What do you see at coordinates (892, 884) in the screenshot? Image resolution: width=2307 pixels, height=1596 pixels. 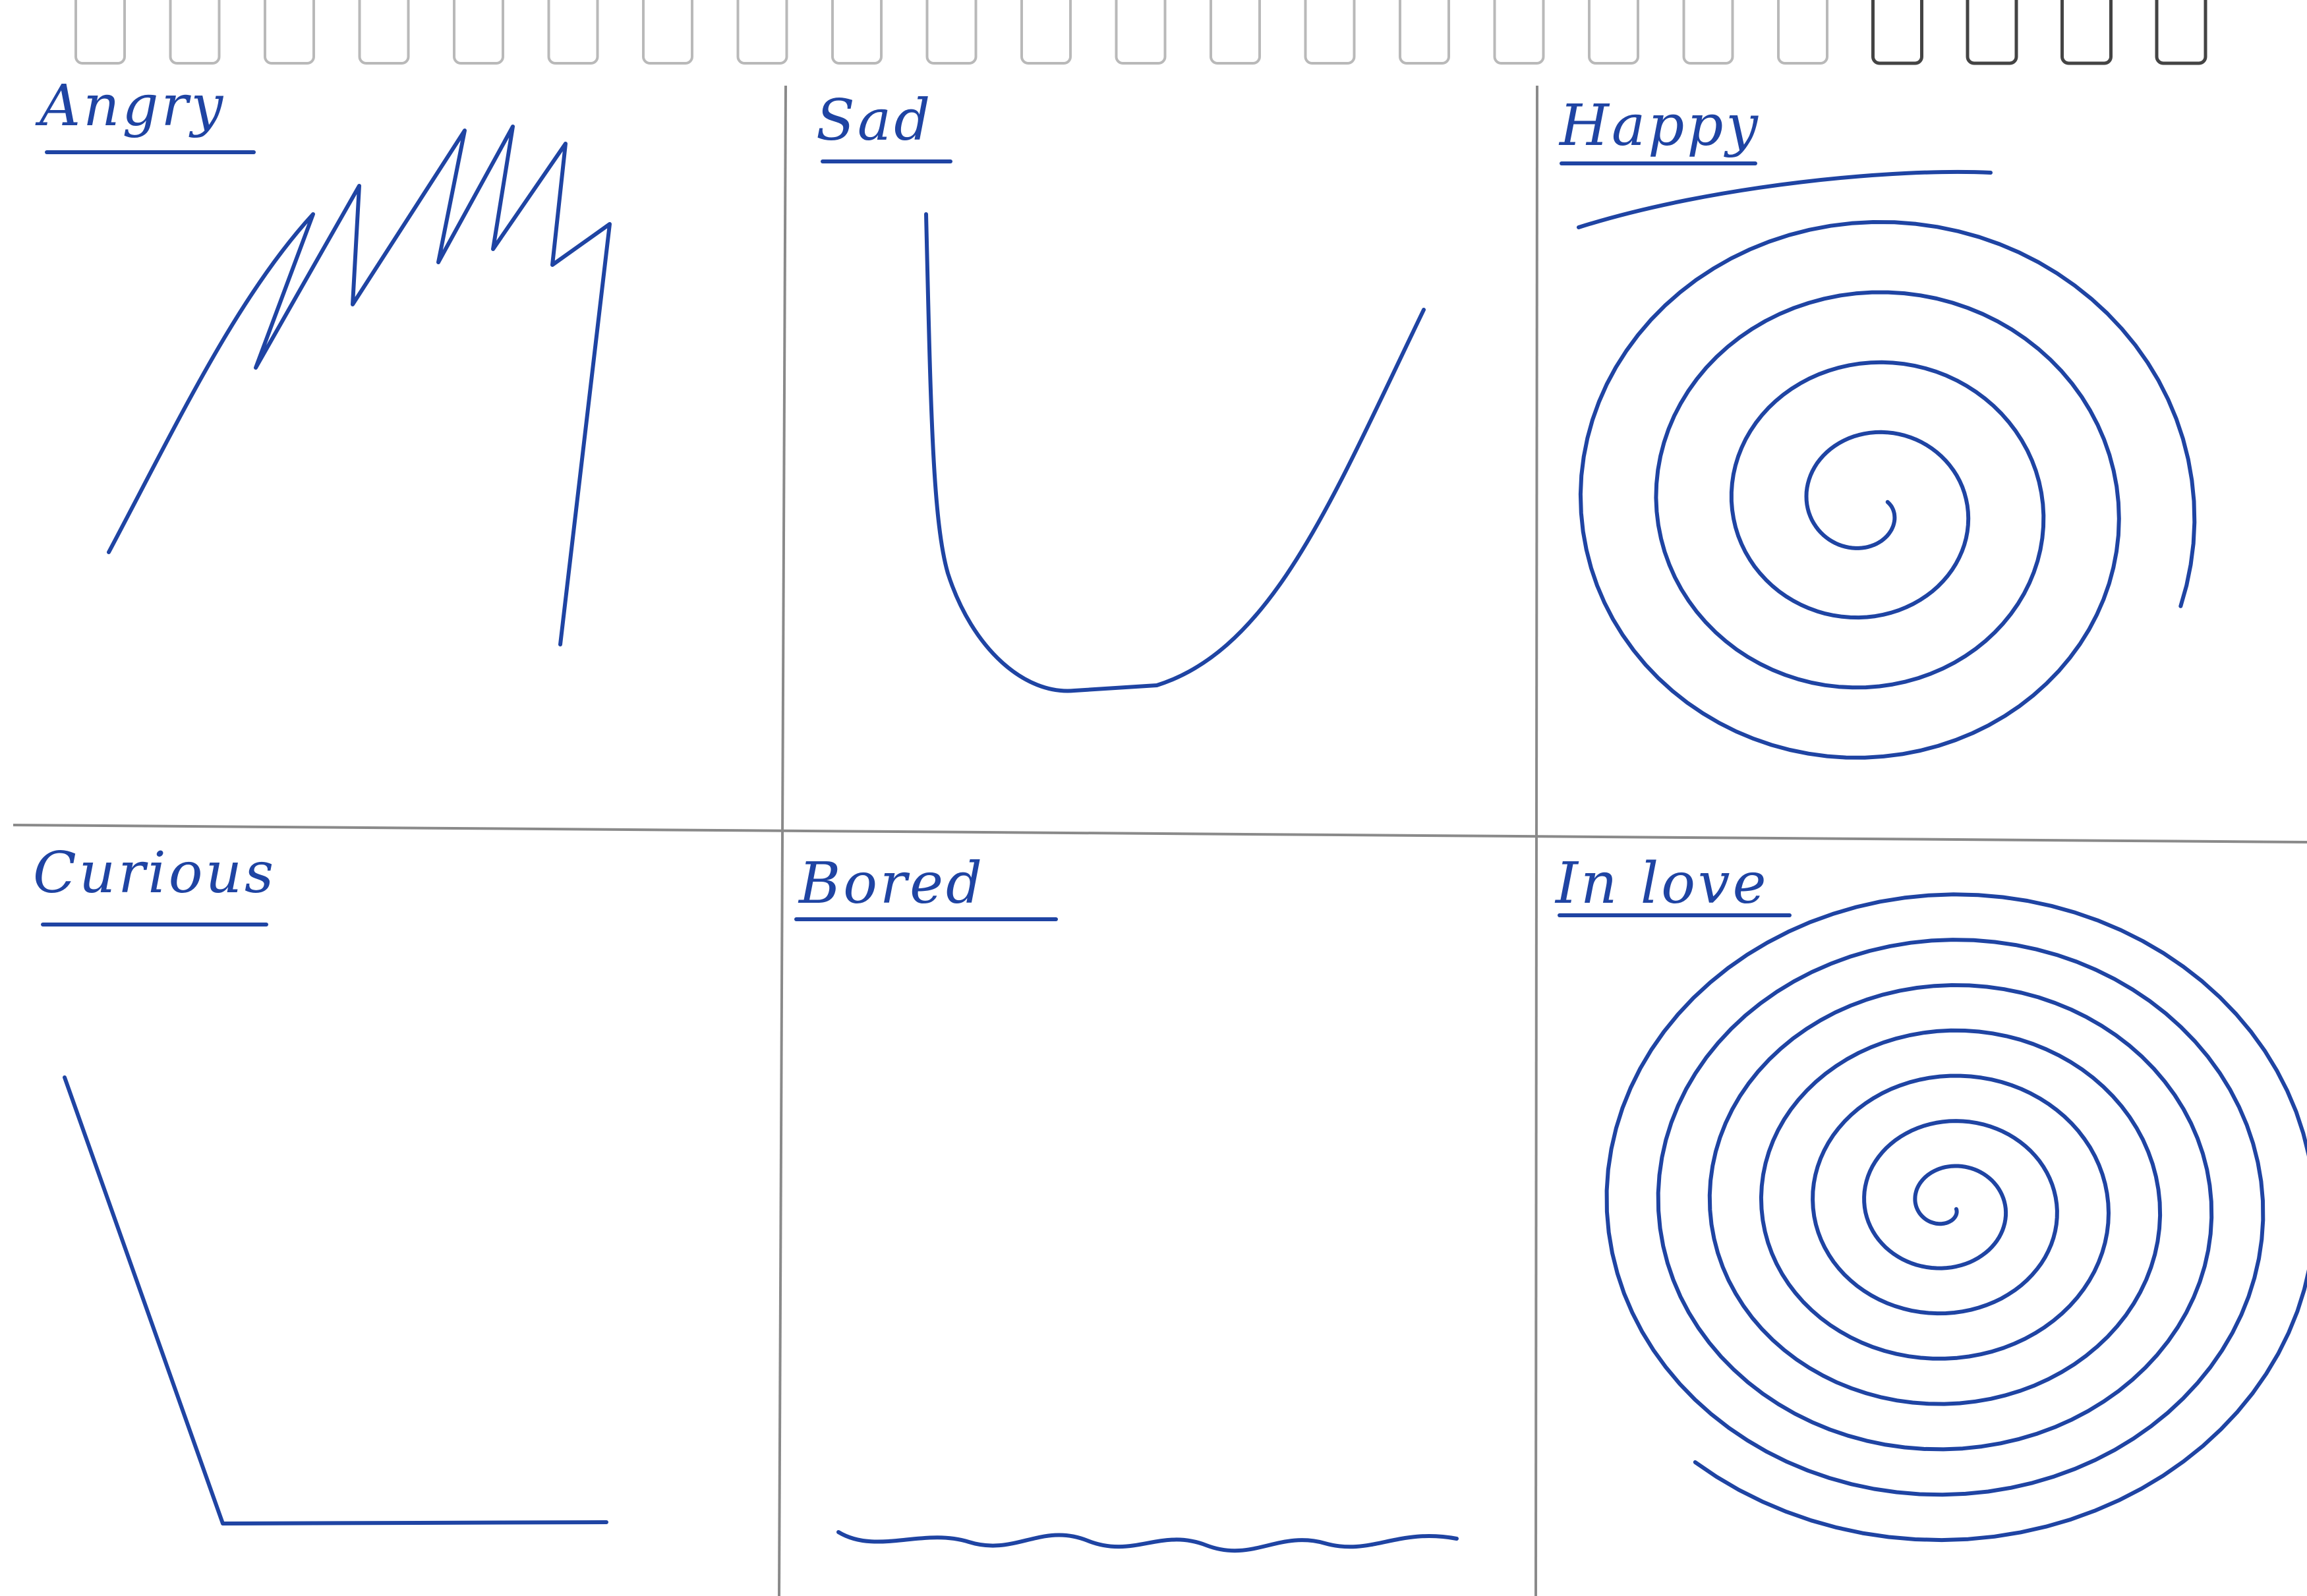 I see `label-bored: Bored` at bounding box center [892, 884].